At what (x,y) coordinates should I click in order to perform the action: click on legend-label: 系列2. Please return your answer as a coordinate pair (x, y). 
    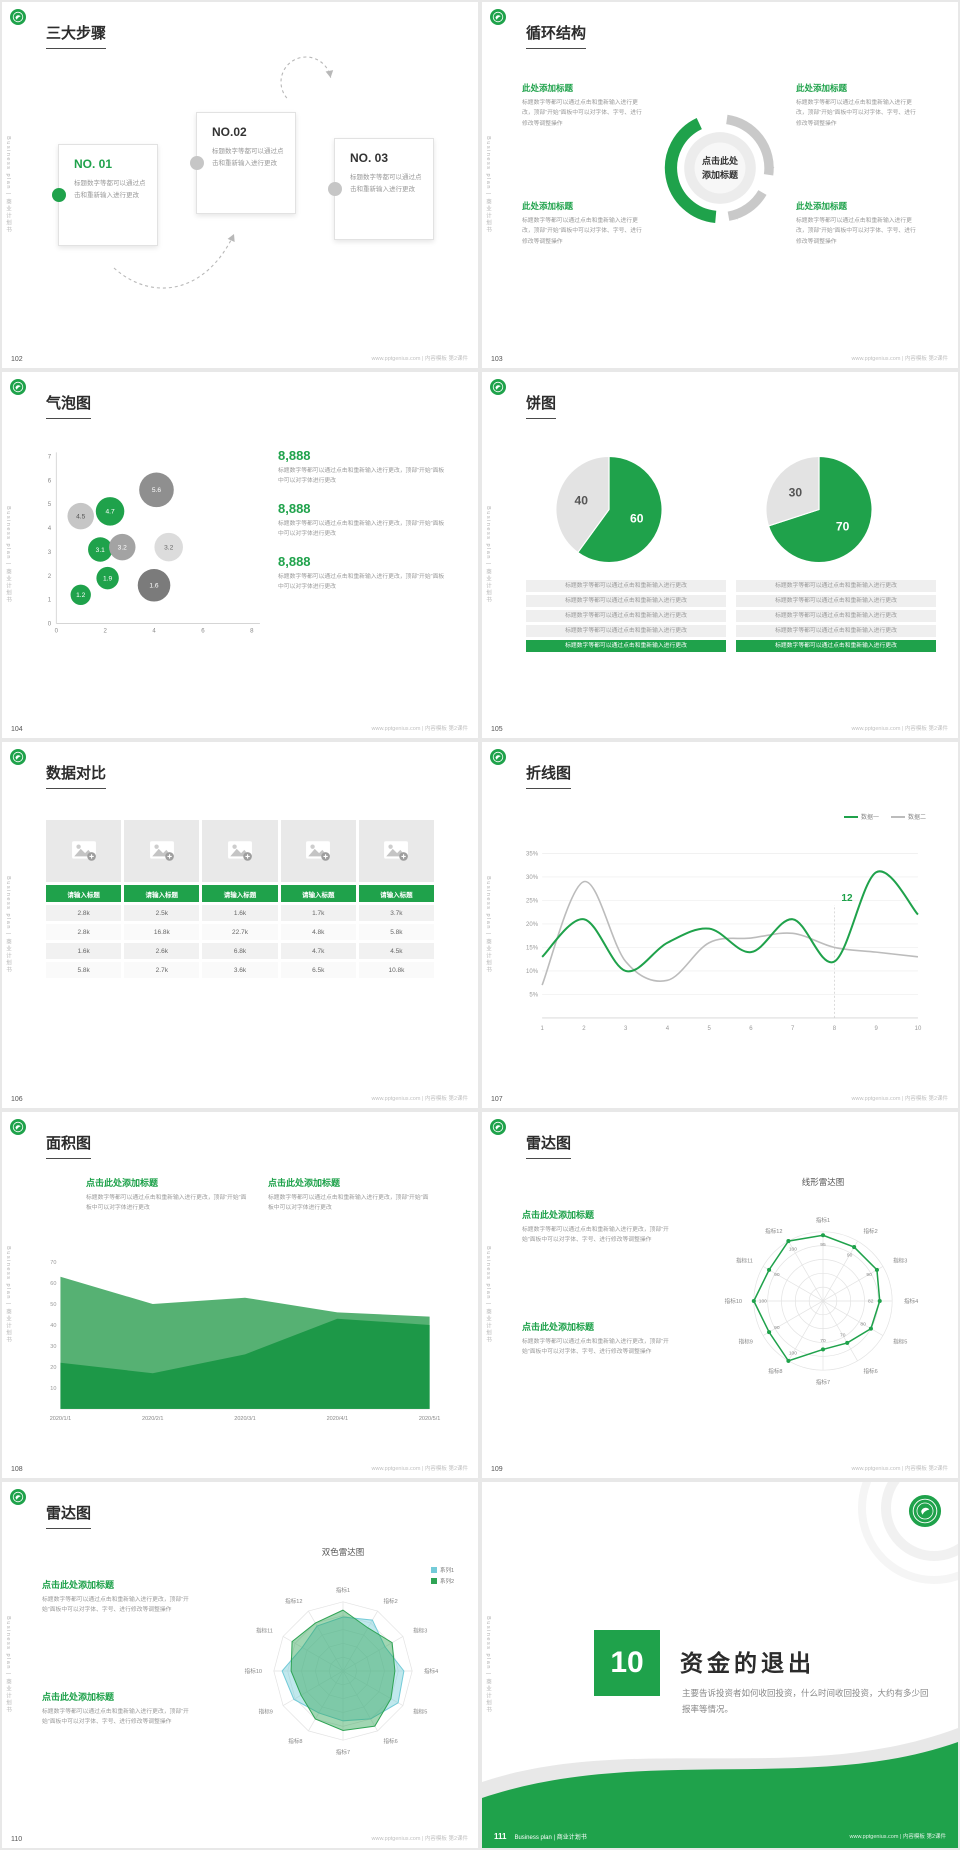
    Looking at the image, I should click on (446, 1582).